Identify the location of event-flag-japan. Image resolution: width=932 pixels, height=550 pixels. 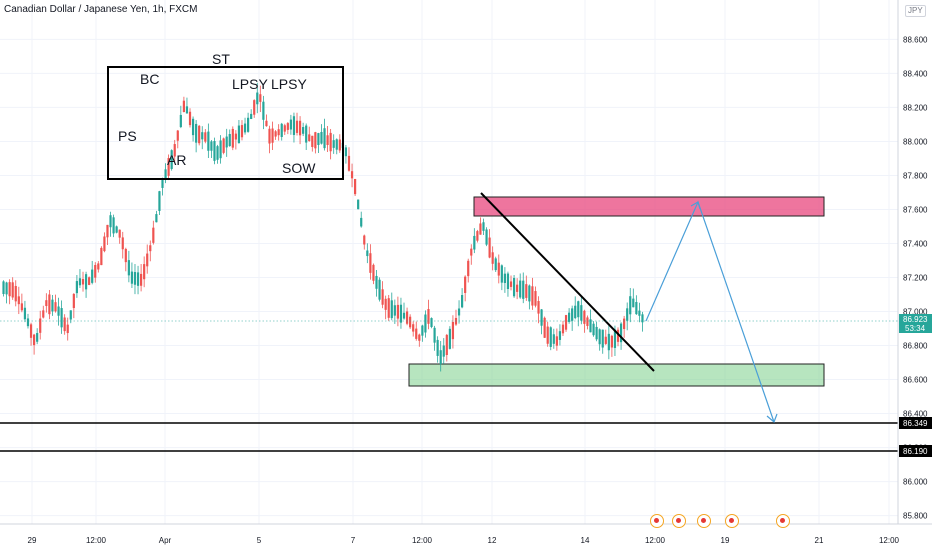
(783, 521).